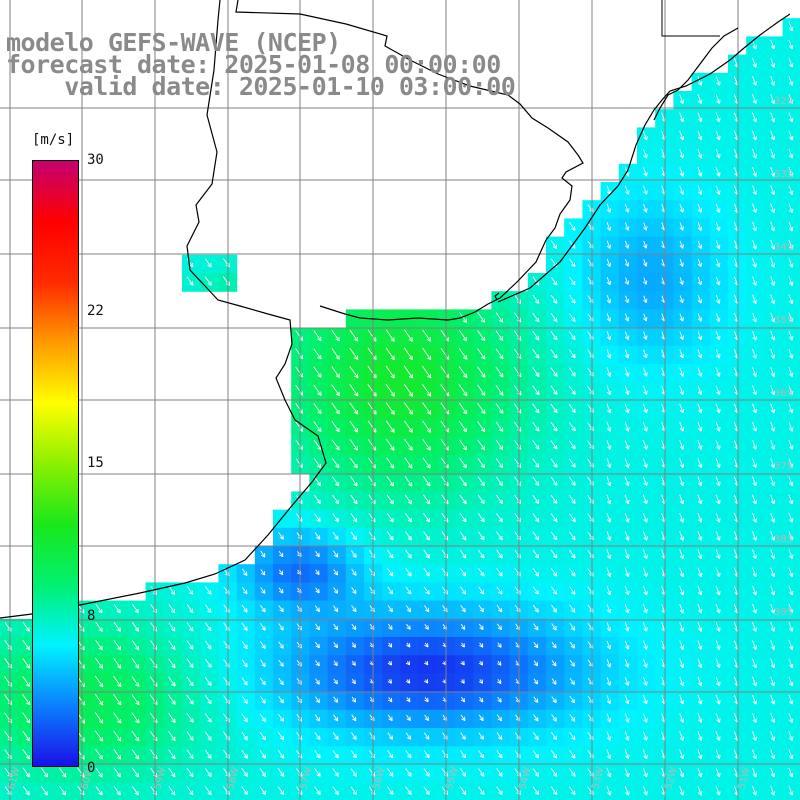 This screenshot has height=800, width=800. What do you see at coordinates (783, 101) in the screenshot?
I see `lat-label: 32S` at bounding box center [783, 101].